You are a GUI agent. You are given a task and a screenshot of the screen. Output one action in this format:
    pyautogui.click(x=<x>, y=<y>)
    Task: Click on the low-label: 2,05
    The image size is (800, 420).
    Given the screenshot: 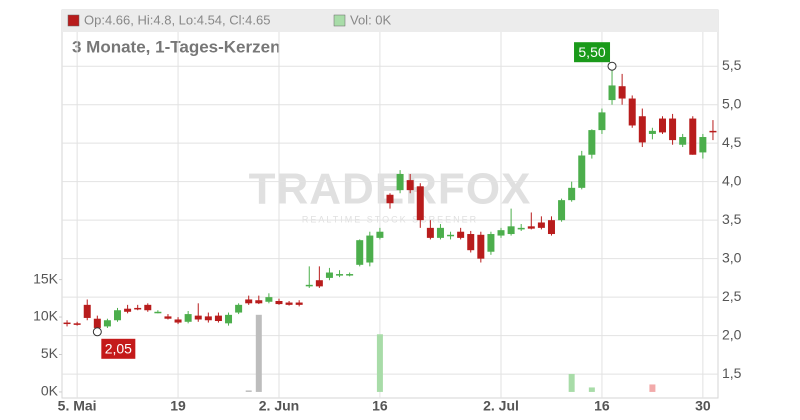 What is the action you would take?
    pyautogui.click(x=118, y=348)
    